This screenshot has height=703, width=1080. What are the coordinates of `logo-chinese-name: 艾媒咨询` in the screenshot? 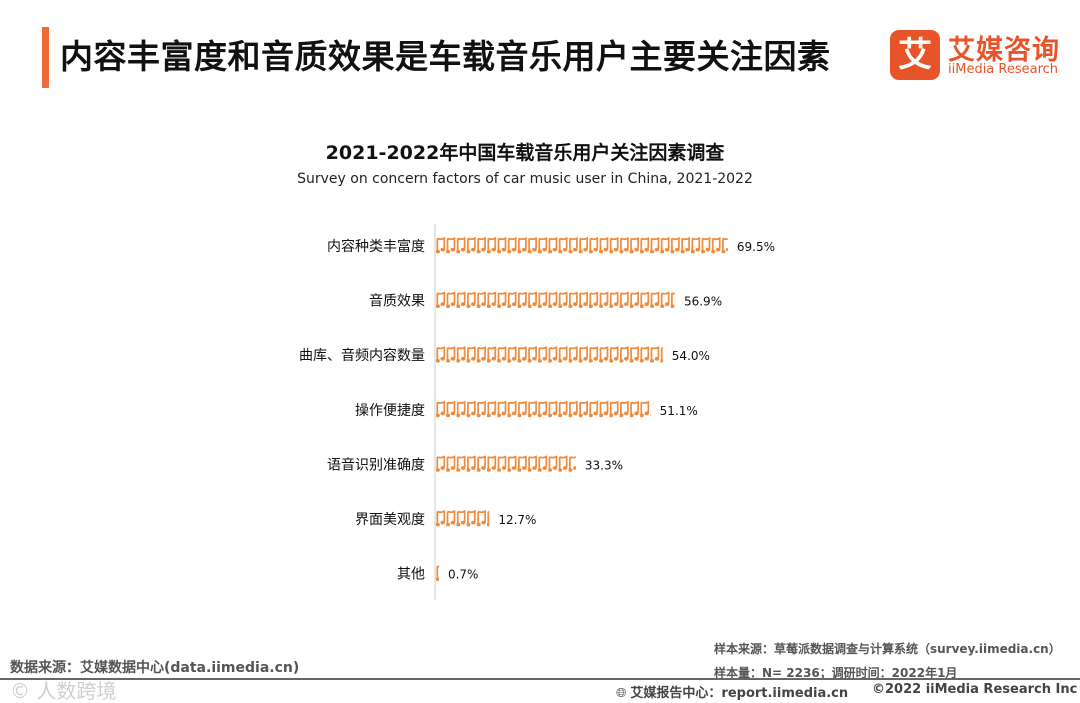 It's located at (1004, 50).